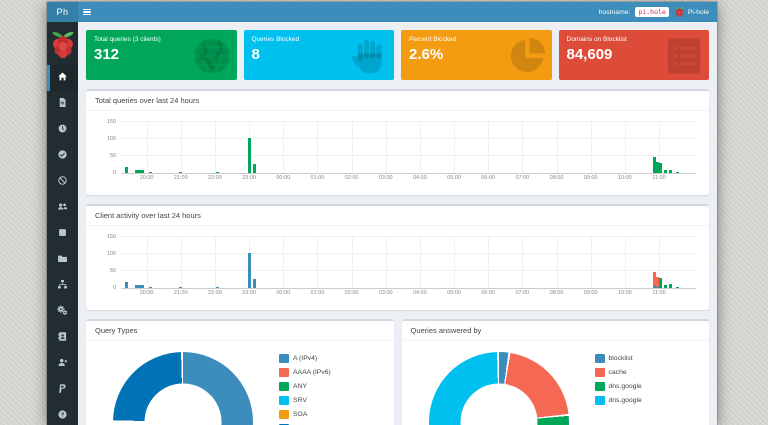 The image size is (768, 425). Describe the element at coordinates (161, 55) in the screenshot. I see `card-total-queries: Total queries (3 clients) 312` at that location.